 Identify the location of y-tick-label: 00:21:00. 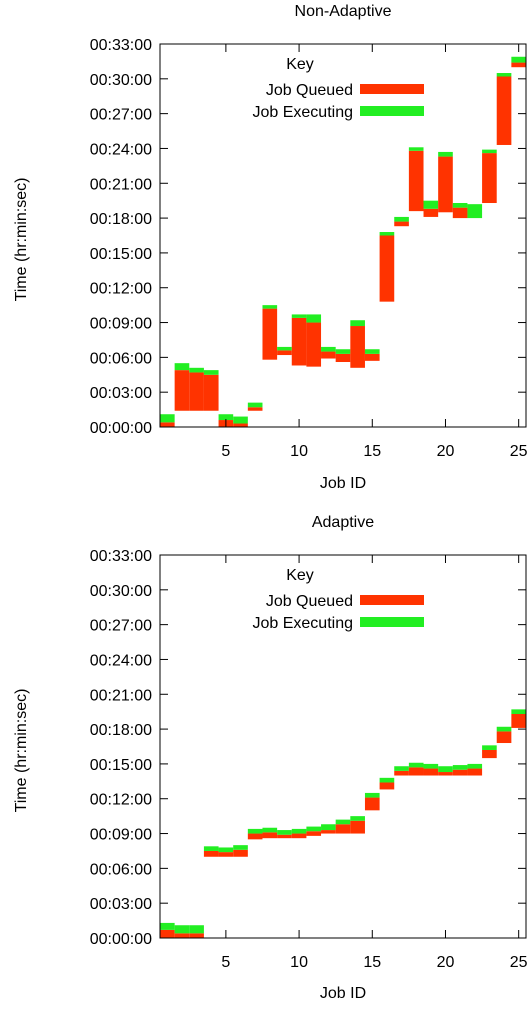
(121, 695).